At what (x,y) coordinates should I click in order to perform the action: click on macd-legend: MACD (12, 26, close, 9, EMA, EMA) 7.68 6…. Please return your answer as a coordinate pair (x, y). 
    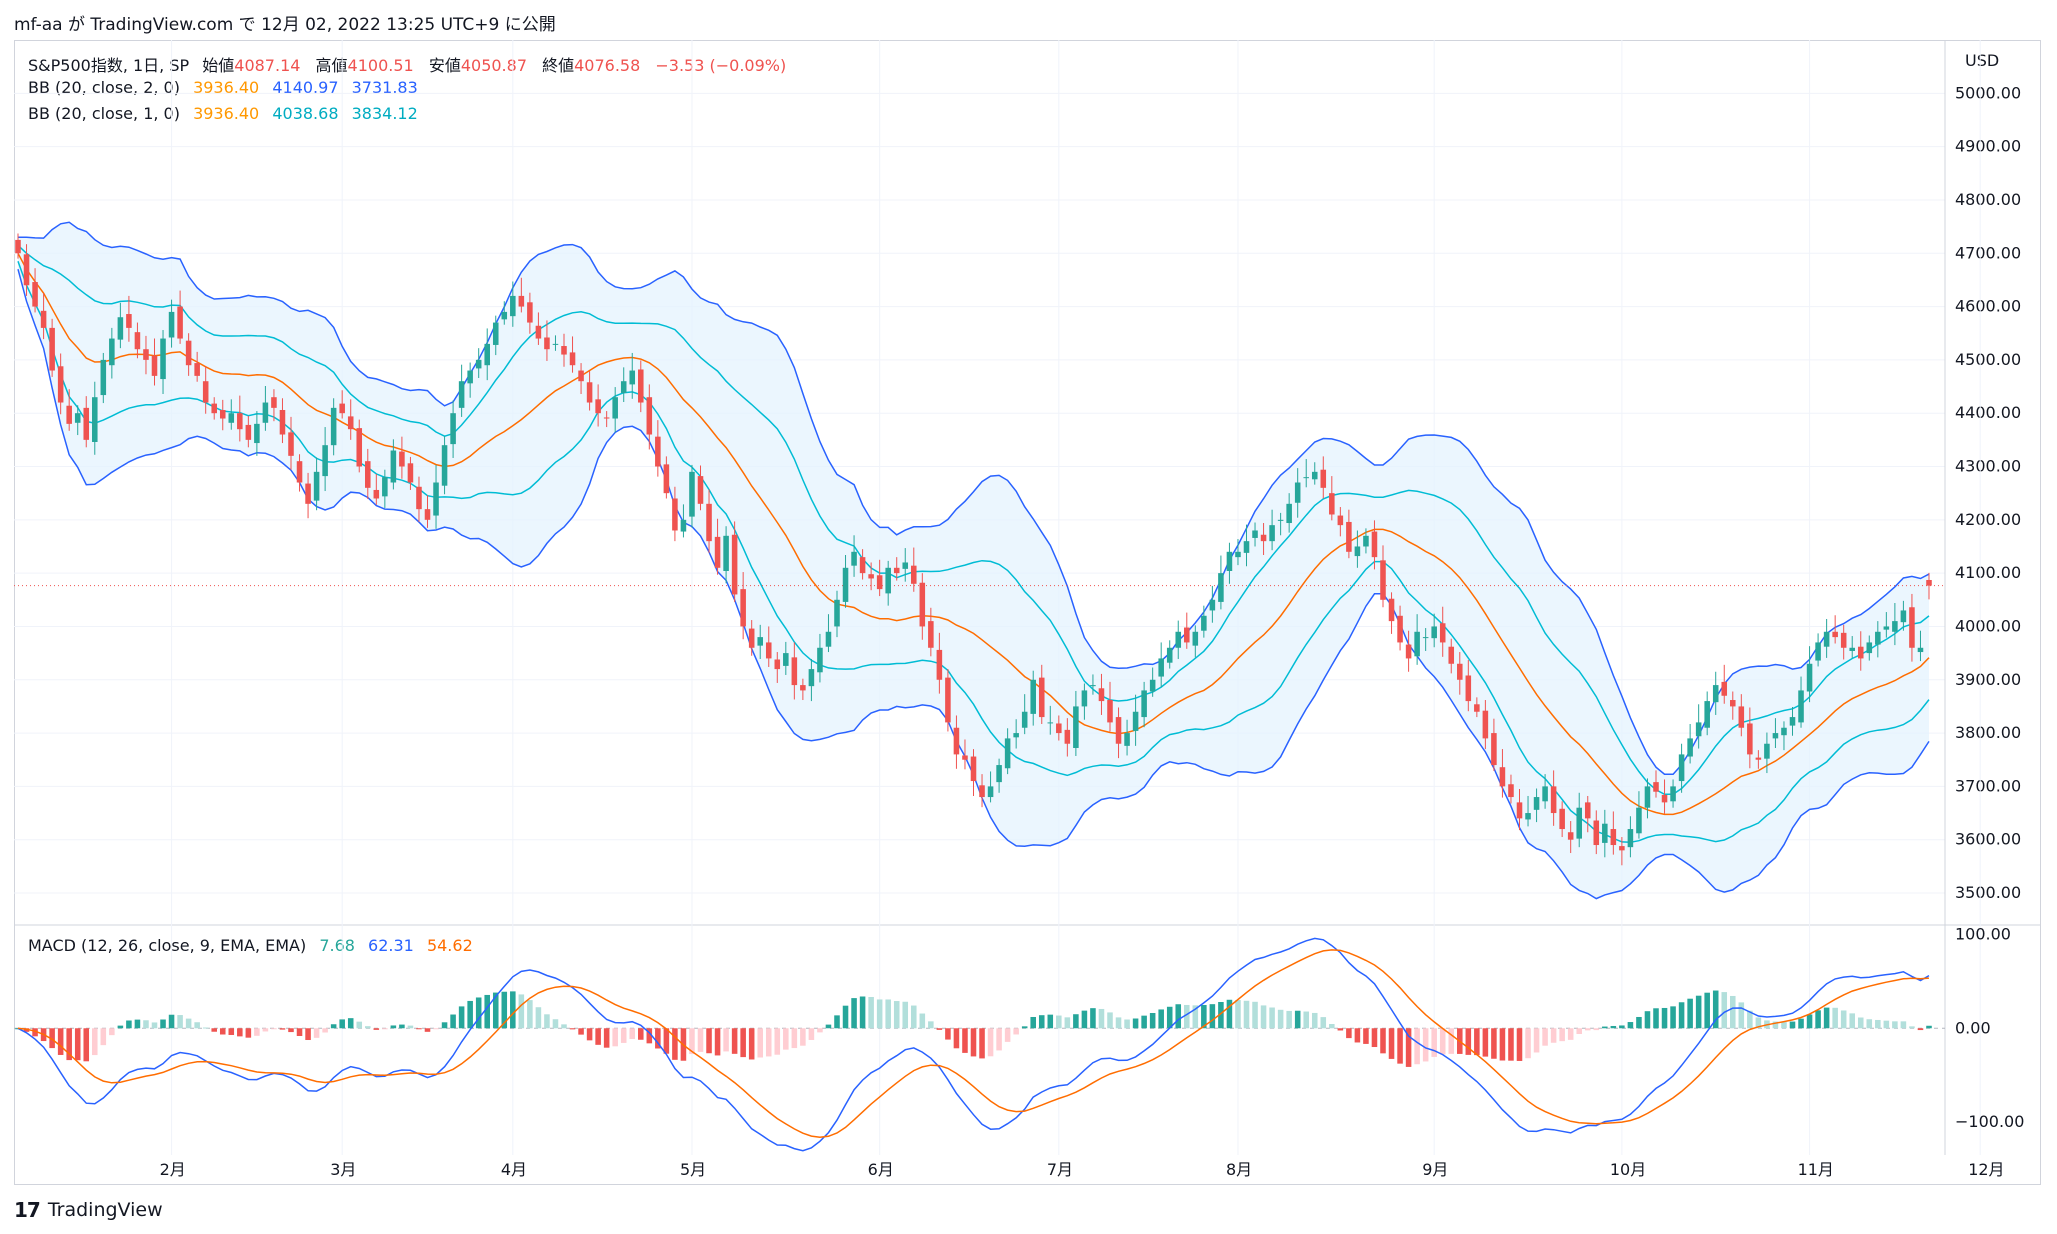
    Looking at the image, I should click on (254, 945).